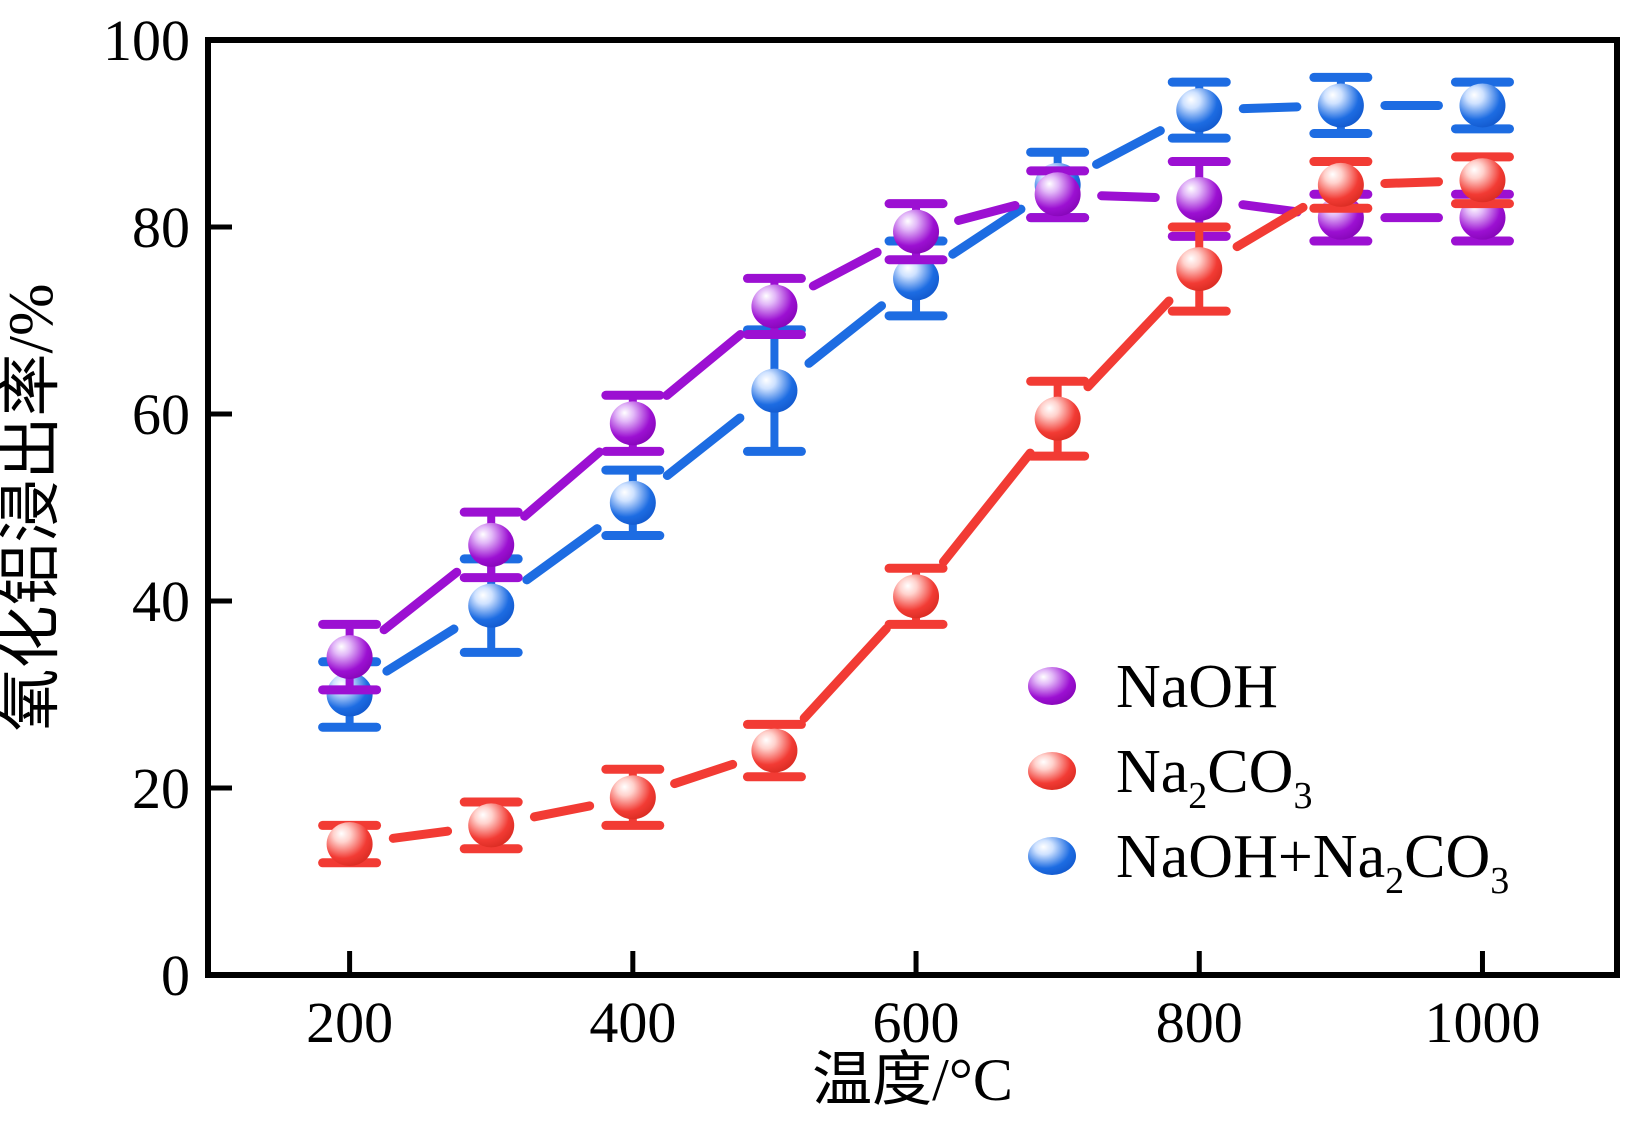  What do you see at coordinates (161, 601) in the screenshot?
I see `y-tick-label: 40` at bounding box center [161, 601].